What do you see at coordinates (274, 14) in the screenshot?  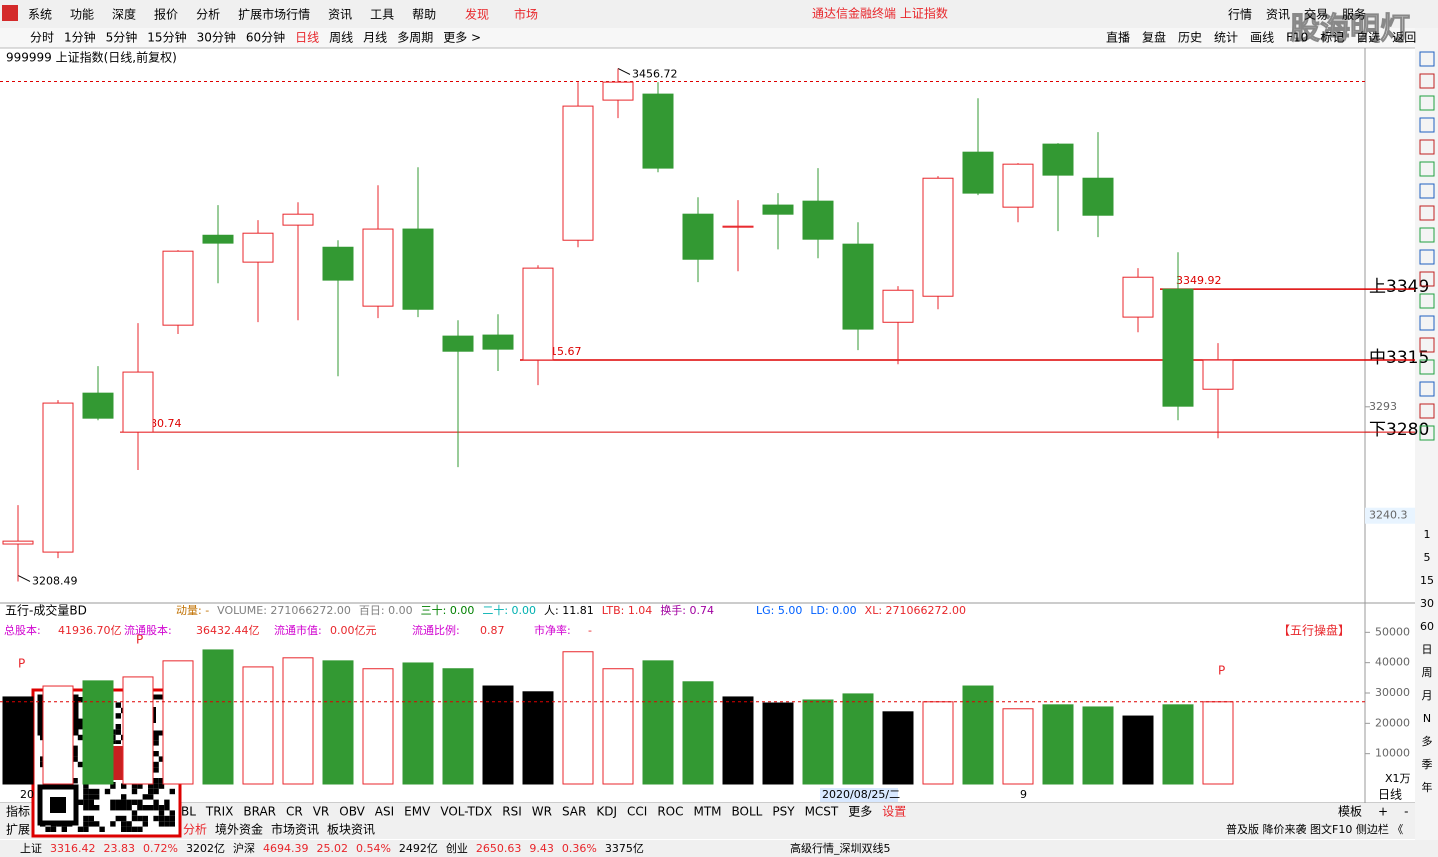 I see `menu-item: 扩展市场行情` at bounding box center [274, 14].